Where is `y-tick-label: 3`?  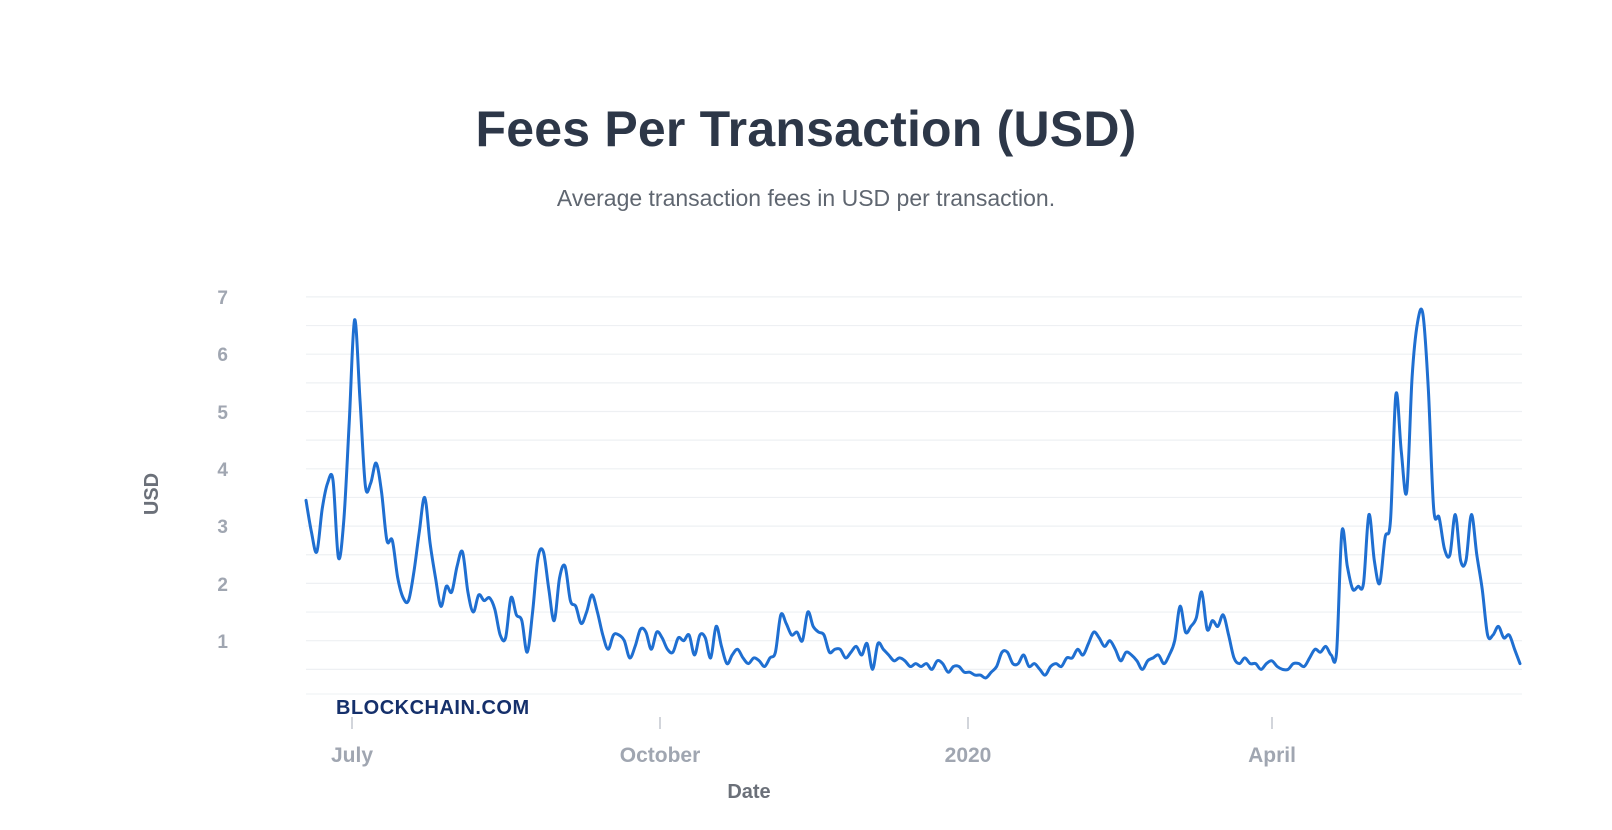
y-tick-label: 3 is located at coordinates (222, 527).